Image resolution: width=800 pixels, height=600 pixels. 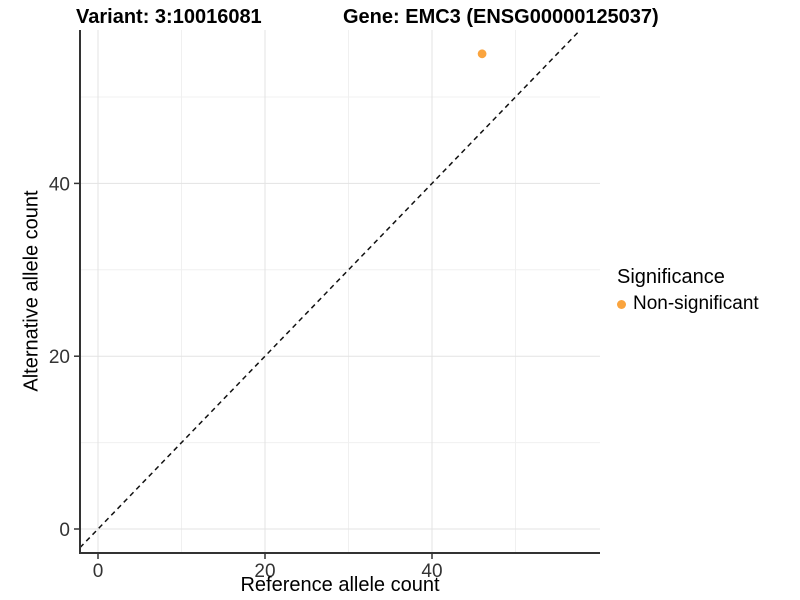 I want to click on y-tick-label: 20, so click(x=59, y=357).